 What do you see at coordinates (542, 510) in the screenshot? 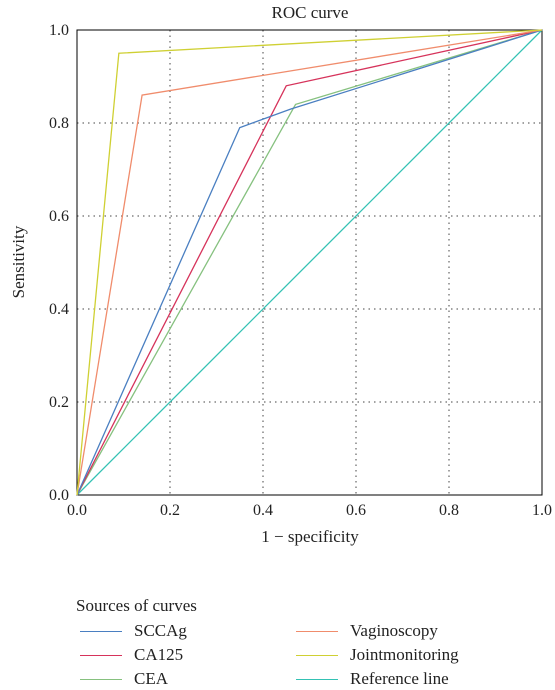
I see `x-tick-label: 1.0` at bounding box center [542, 510].